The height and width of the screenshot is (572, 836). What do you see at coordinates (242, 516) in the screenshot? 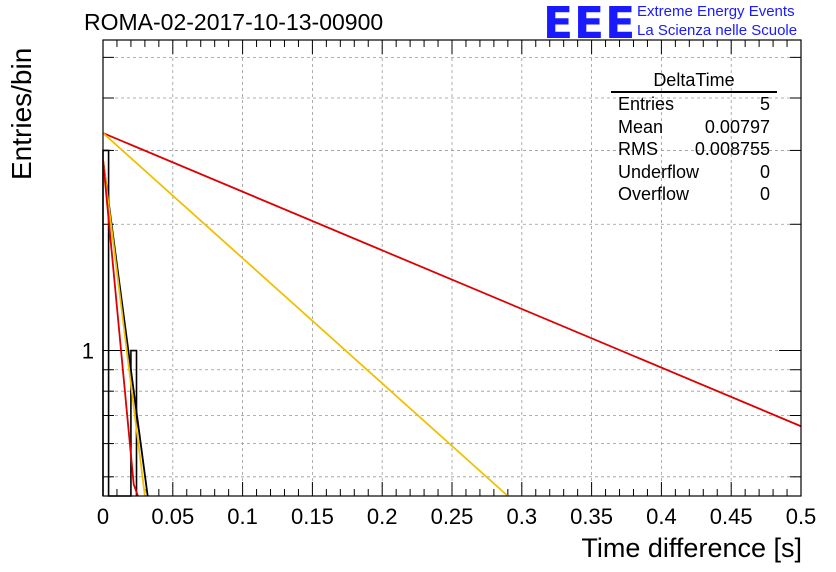
I see `x-tick-label: 0.1` at bounding box center [242, 516].